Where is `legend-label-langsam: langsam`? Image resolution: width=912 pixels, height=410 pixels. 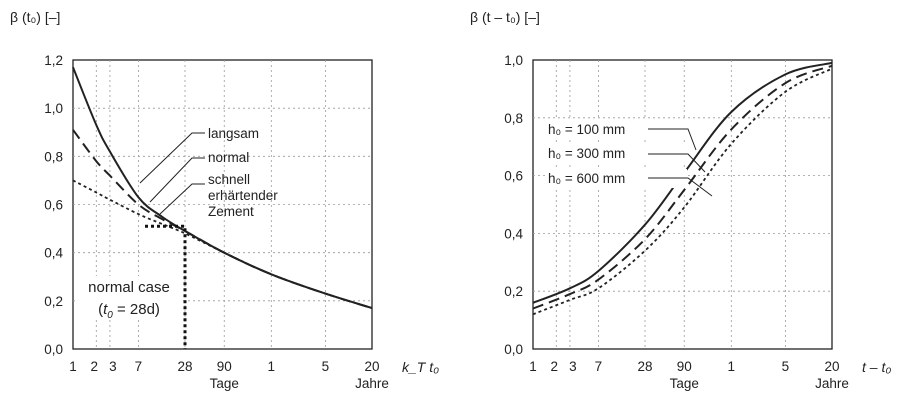 legend-label-langsam: langsam is located at coordinates (233, 133).